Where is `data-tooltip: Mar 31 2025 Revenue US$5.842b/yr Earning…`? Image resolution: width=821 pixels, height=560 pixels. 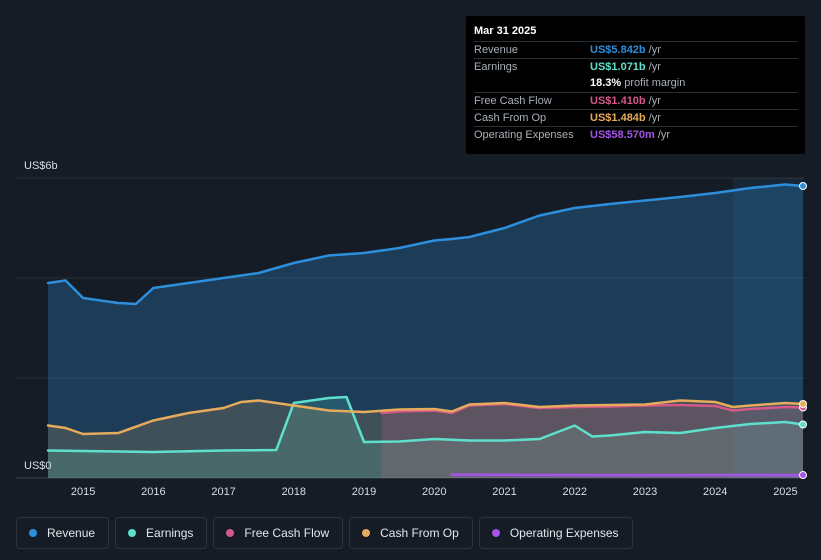 data-tooltip: Mar 31 2025 Revenue US$5.842b/yr Earning… is located at coordinates (635, 85).